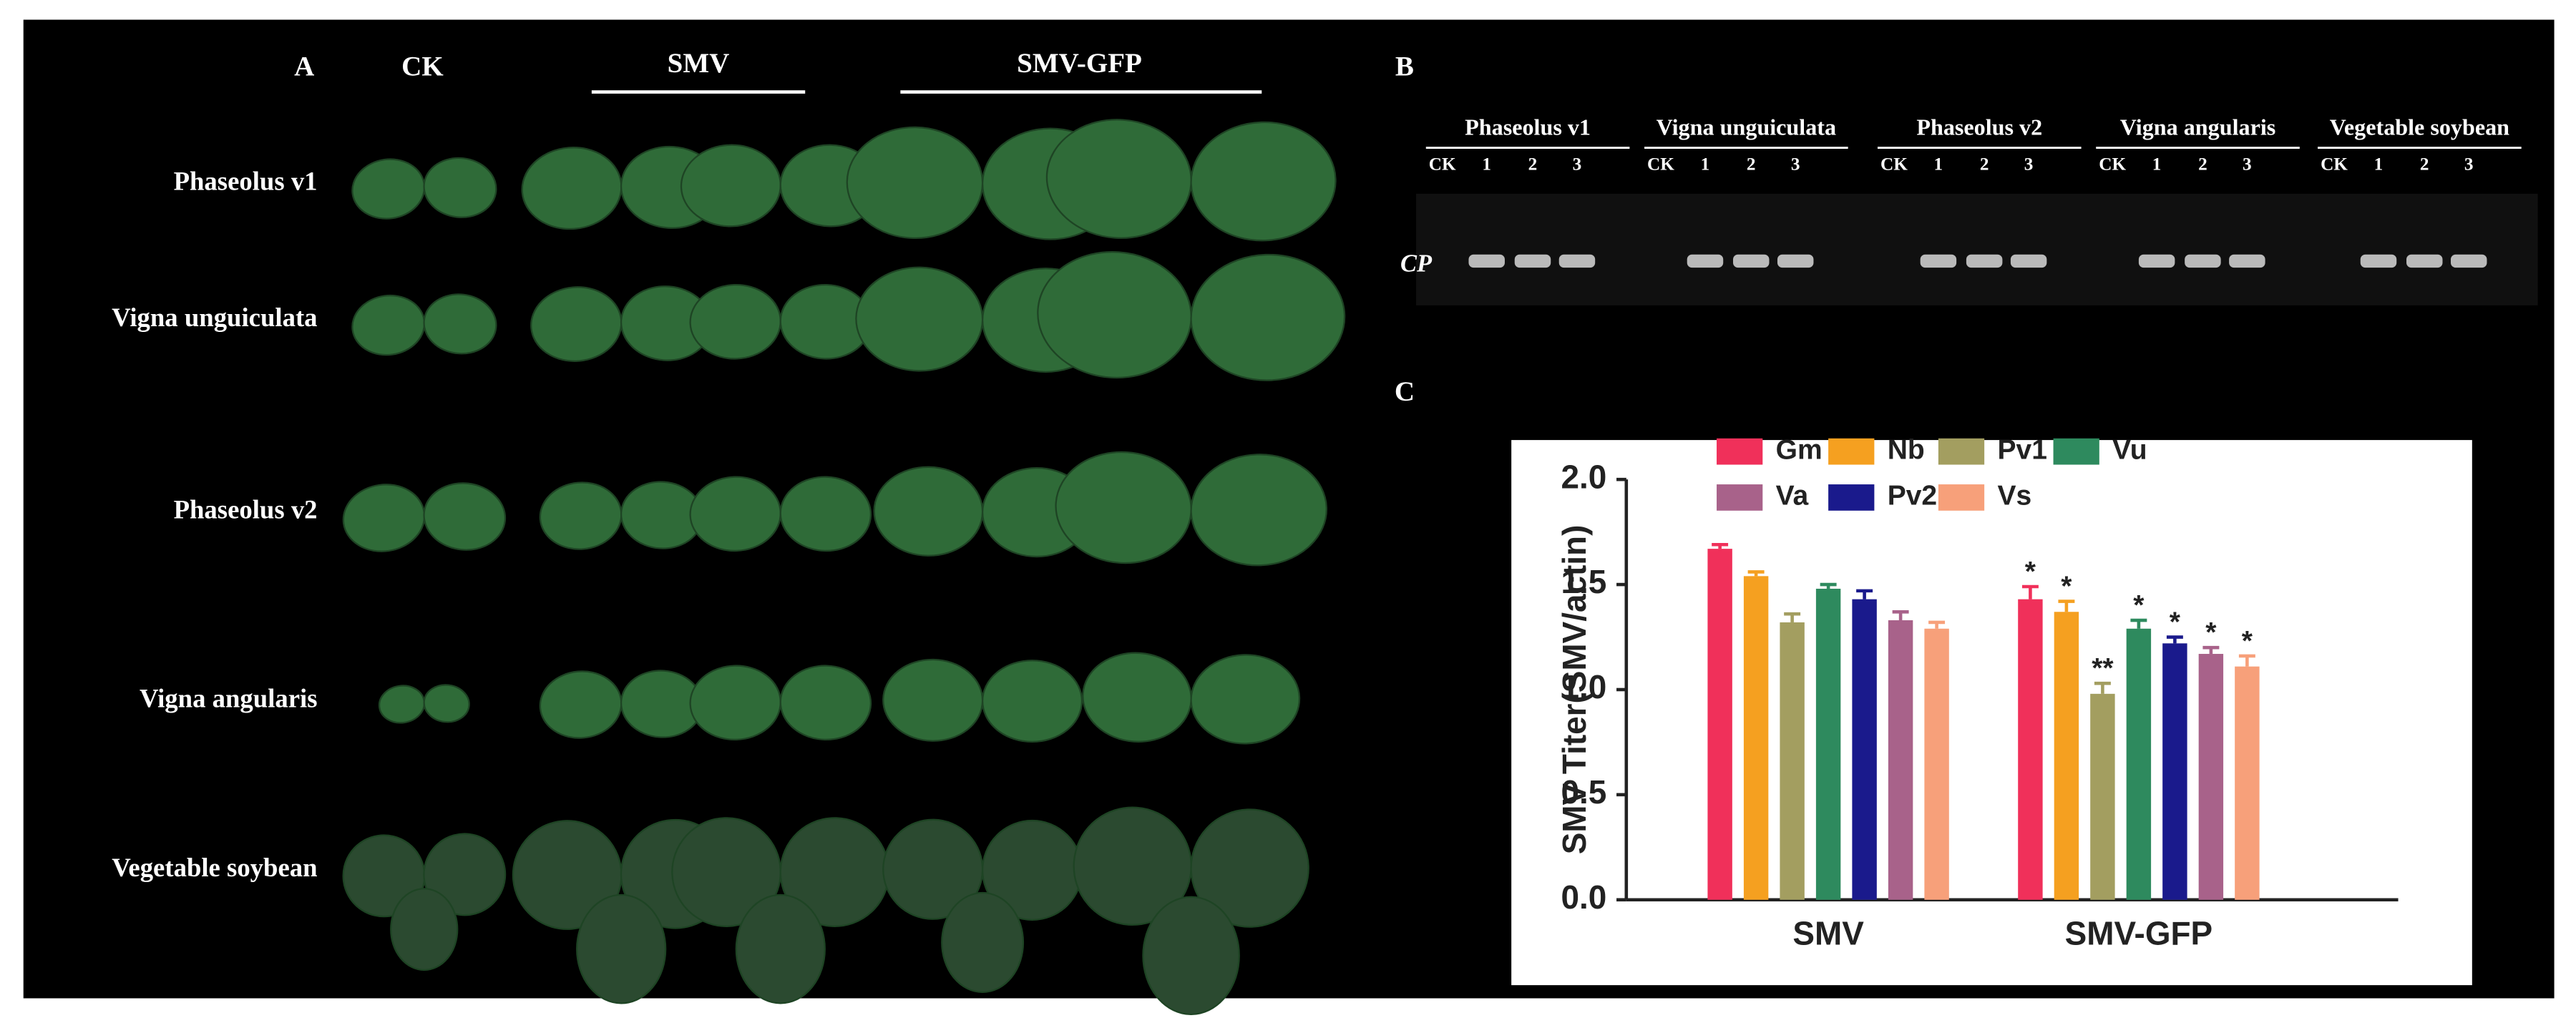 The height and width of the screenshot is (1018, 2576). Describe the element at coordinates (1528, 127) in the screenshot. I see `gel-group-label: Phaseolus v1` at that location.